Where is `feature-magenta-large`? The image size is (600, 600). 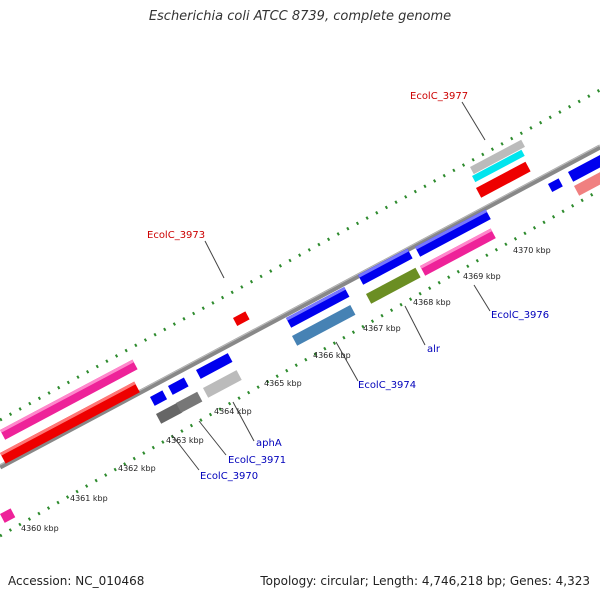 feature-magenta-large is located at coordinates (69, 399).